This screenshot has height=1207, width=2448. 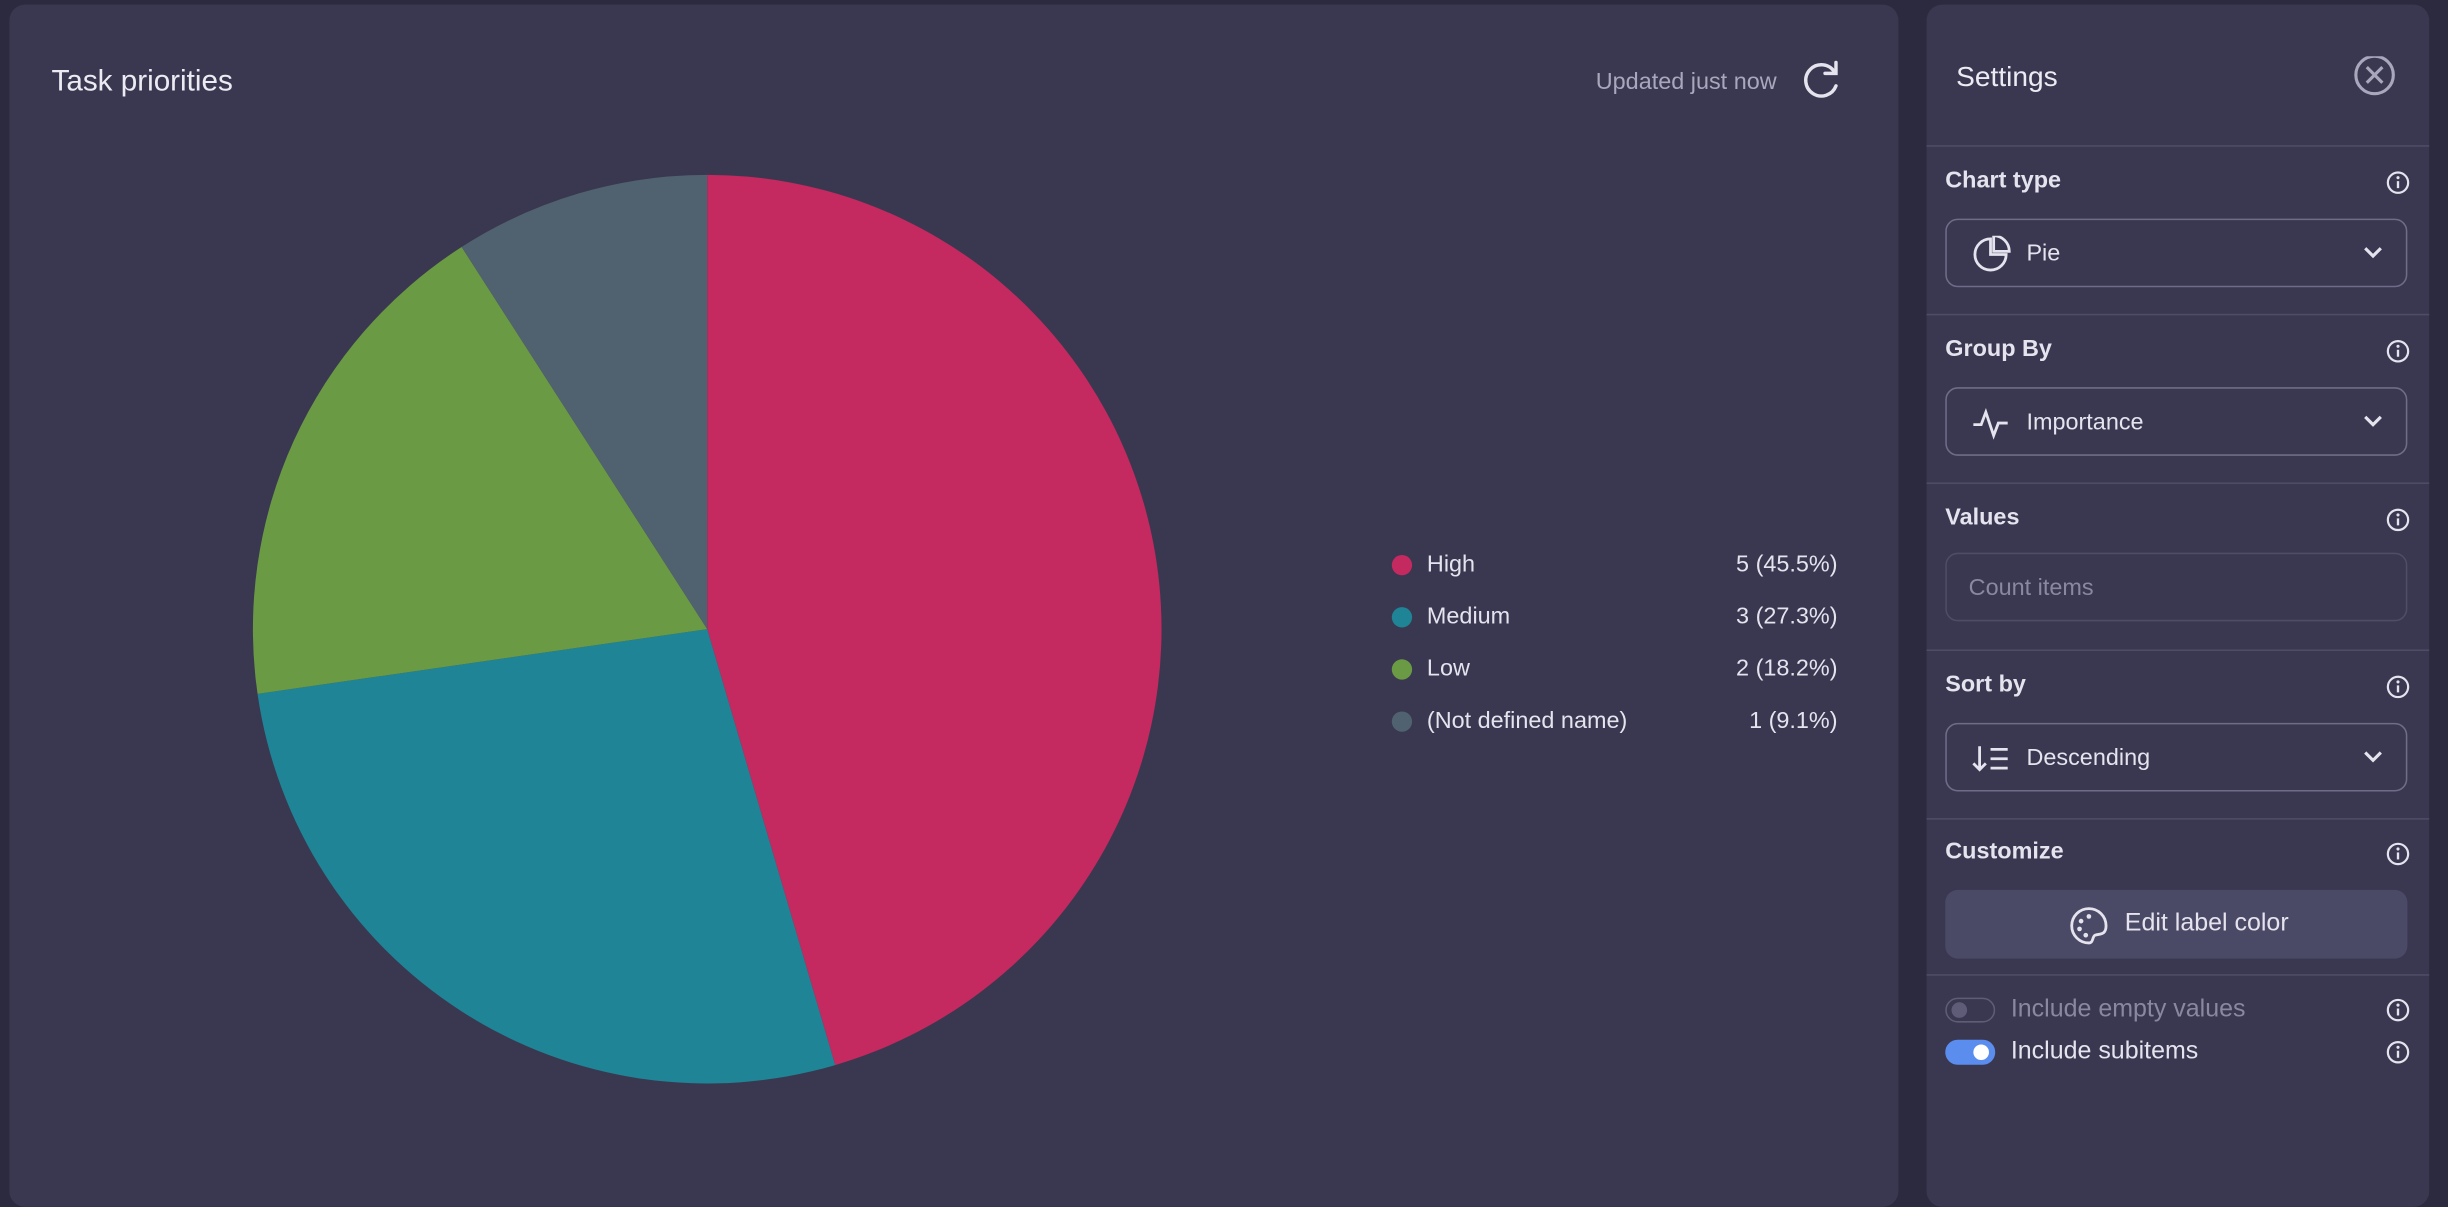 I want to click on section-label: Customize, so click(x=2004, y=851).